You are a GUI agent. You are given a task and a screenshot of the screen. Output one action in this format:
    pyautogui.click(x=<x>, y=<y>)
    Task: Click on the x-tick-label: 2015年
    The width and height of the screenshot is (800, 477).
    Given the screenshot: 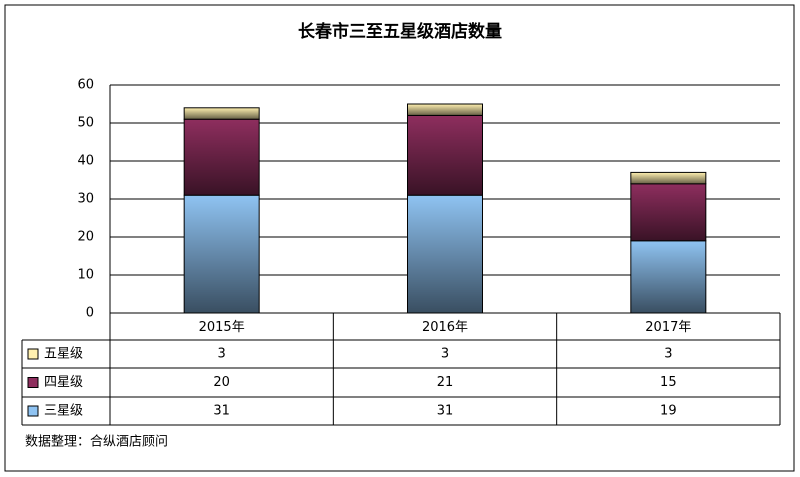 What is the action you would take?
    pyautogui.click(x=222, y=327)
    